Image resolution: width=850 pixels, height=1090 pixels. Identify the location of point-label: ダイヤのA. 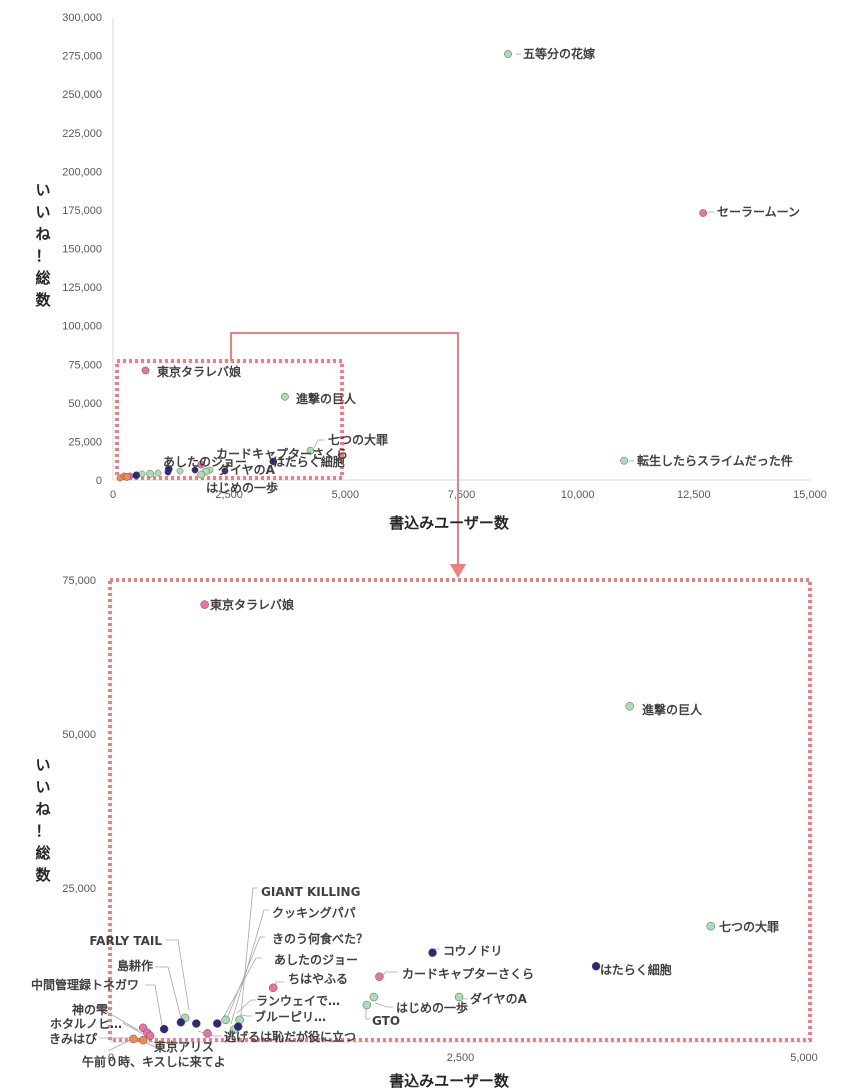
(499, 998).